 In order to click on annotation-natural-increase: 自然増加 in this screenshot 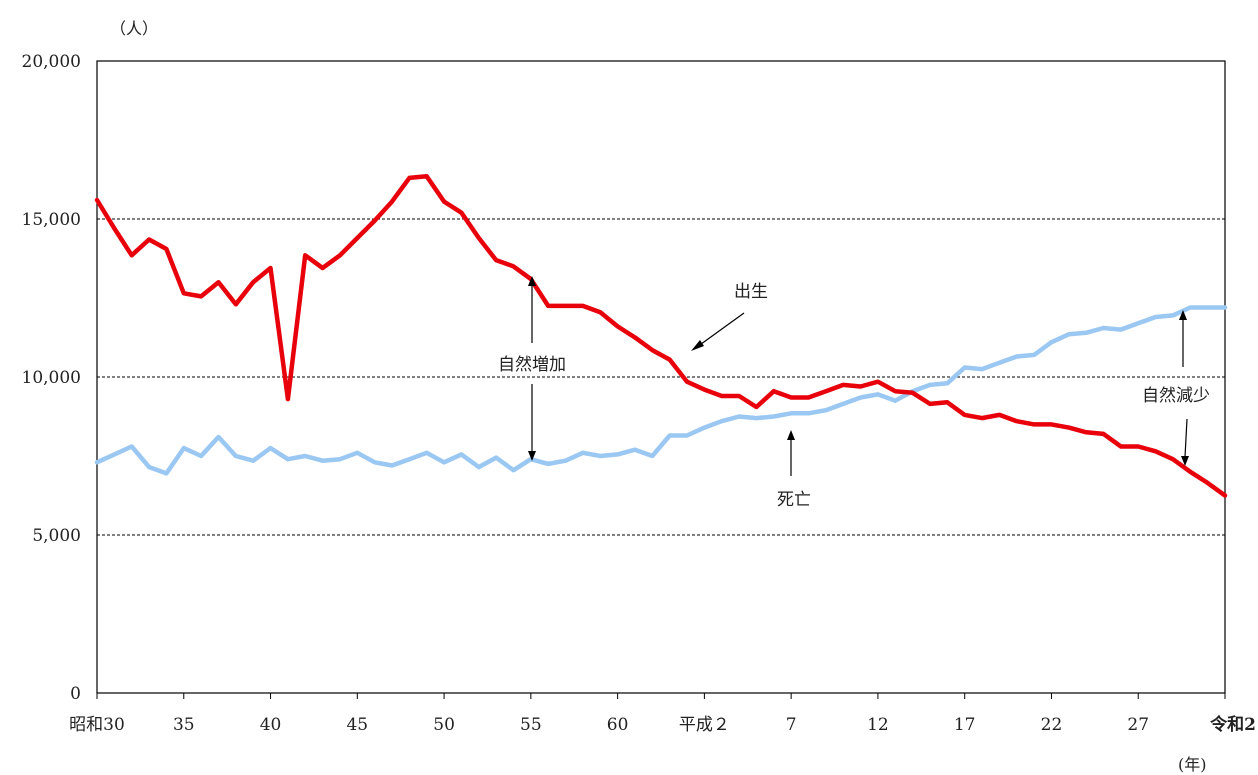, I will do `click(532, 368)`.